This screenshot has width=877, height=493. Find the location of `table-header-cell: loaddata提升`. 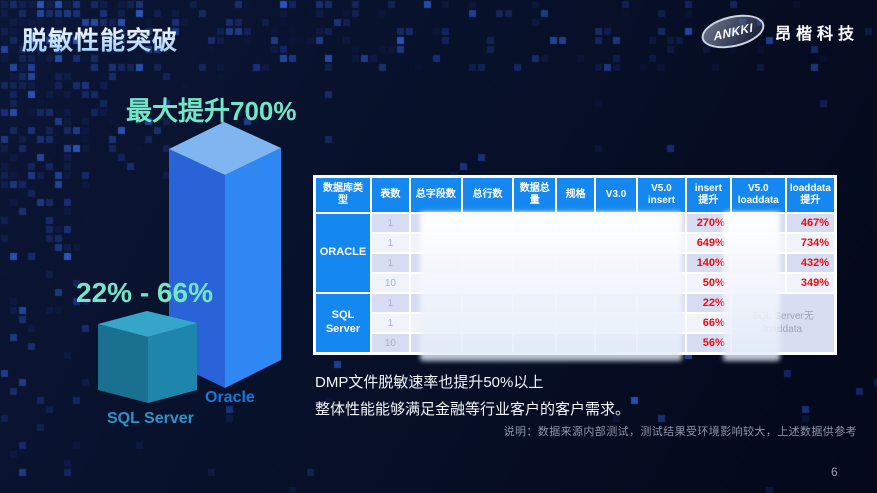

table-header-cell: loaddata提升 is located at coordinates (810, 195).